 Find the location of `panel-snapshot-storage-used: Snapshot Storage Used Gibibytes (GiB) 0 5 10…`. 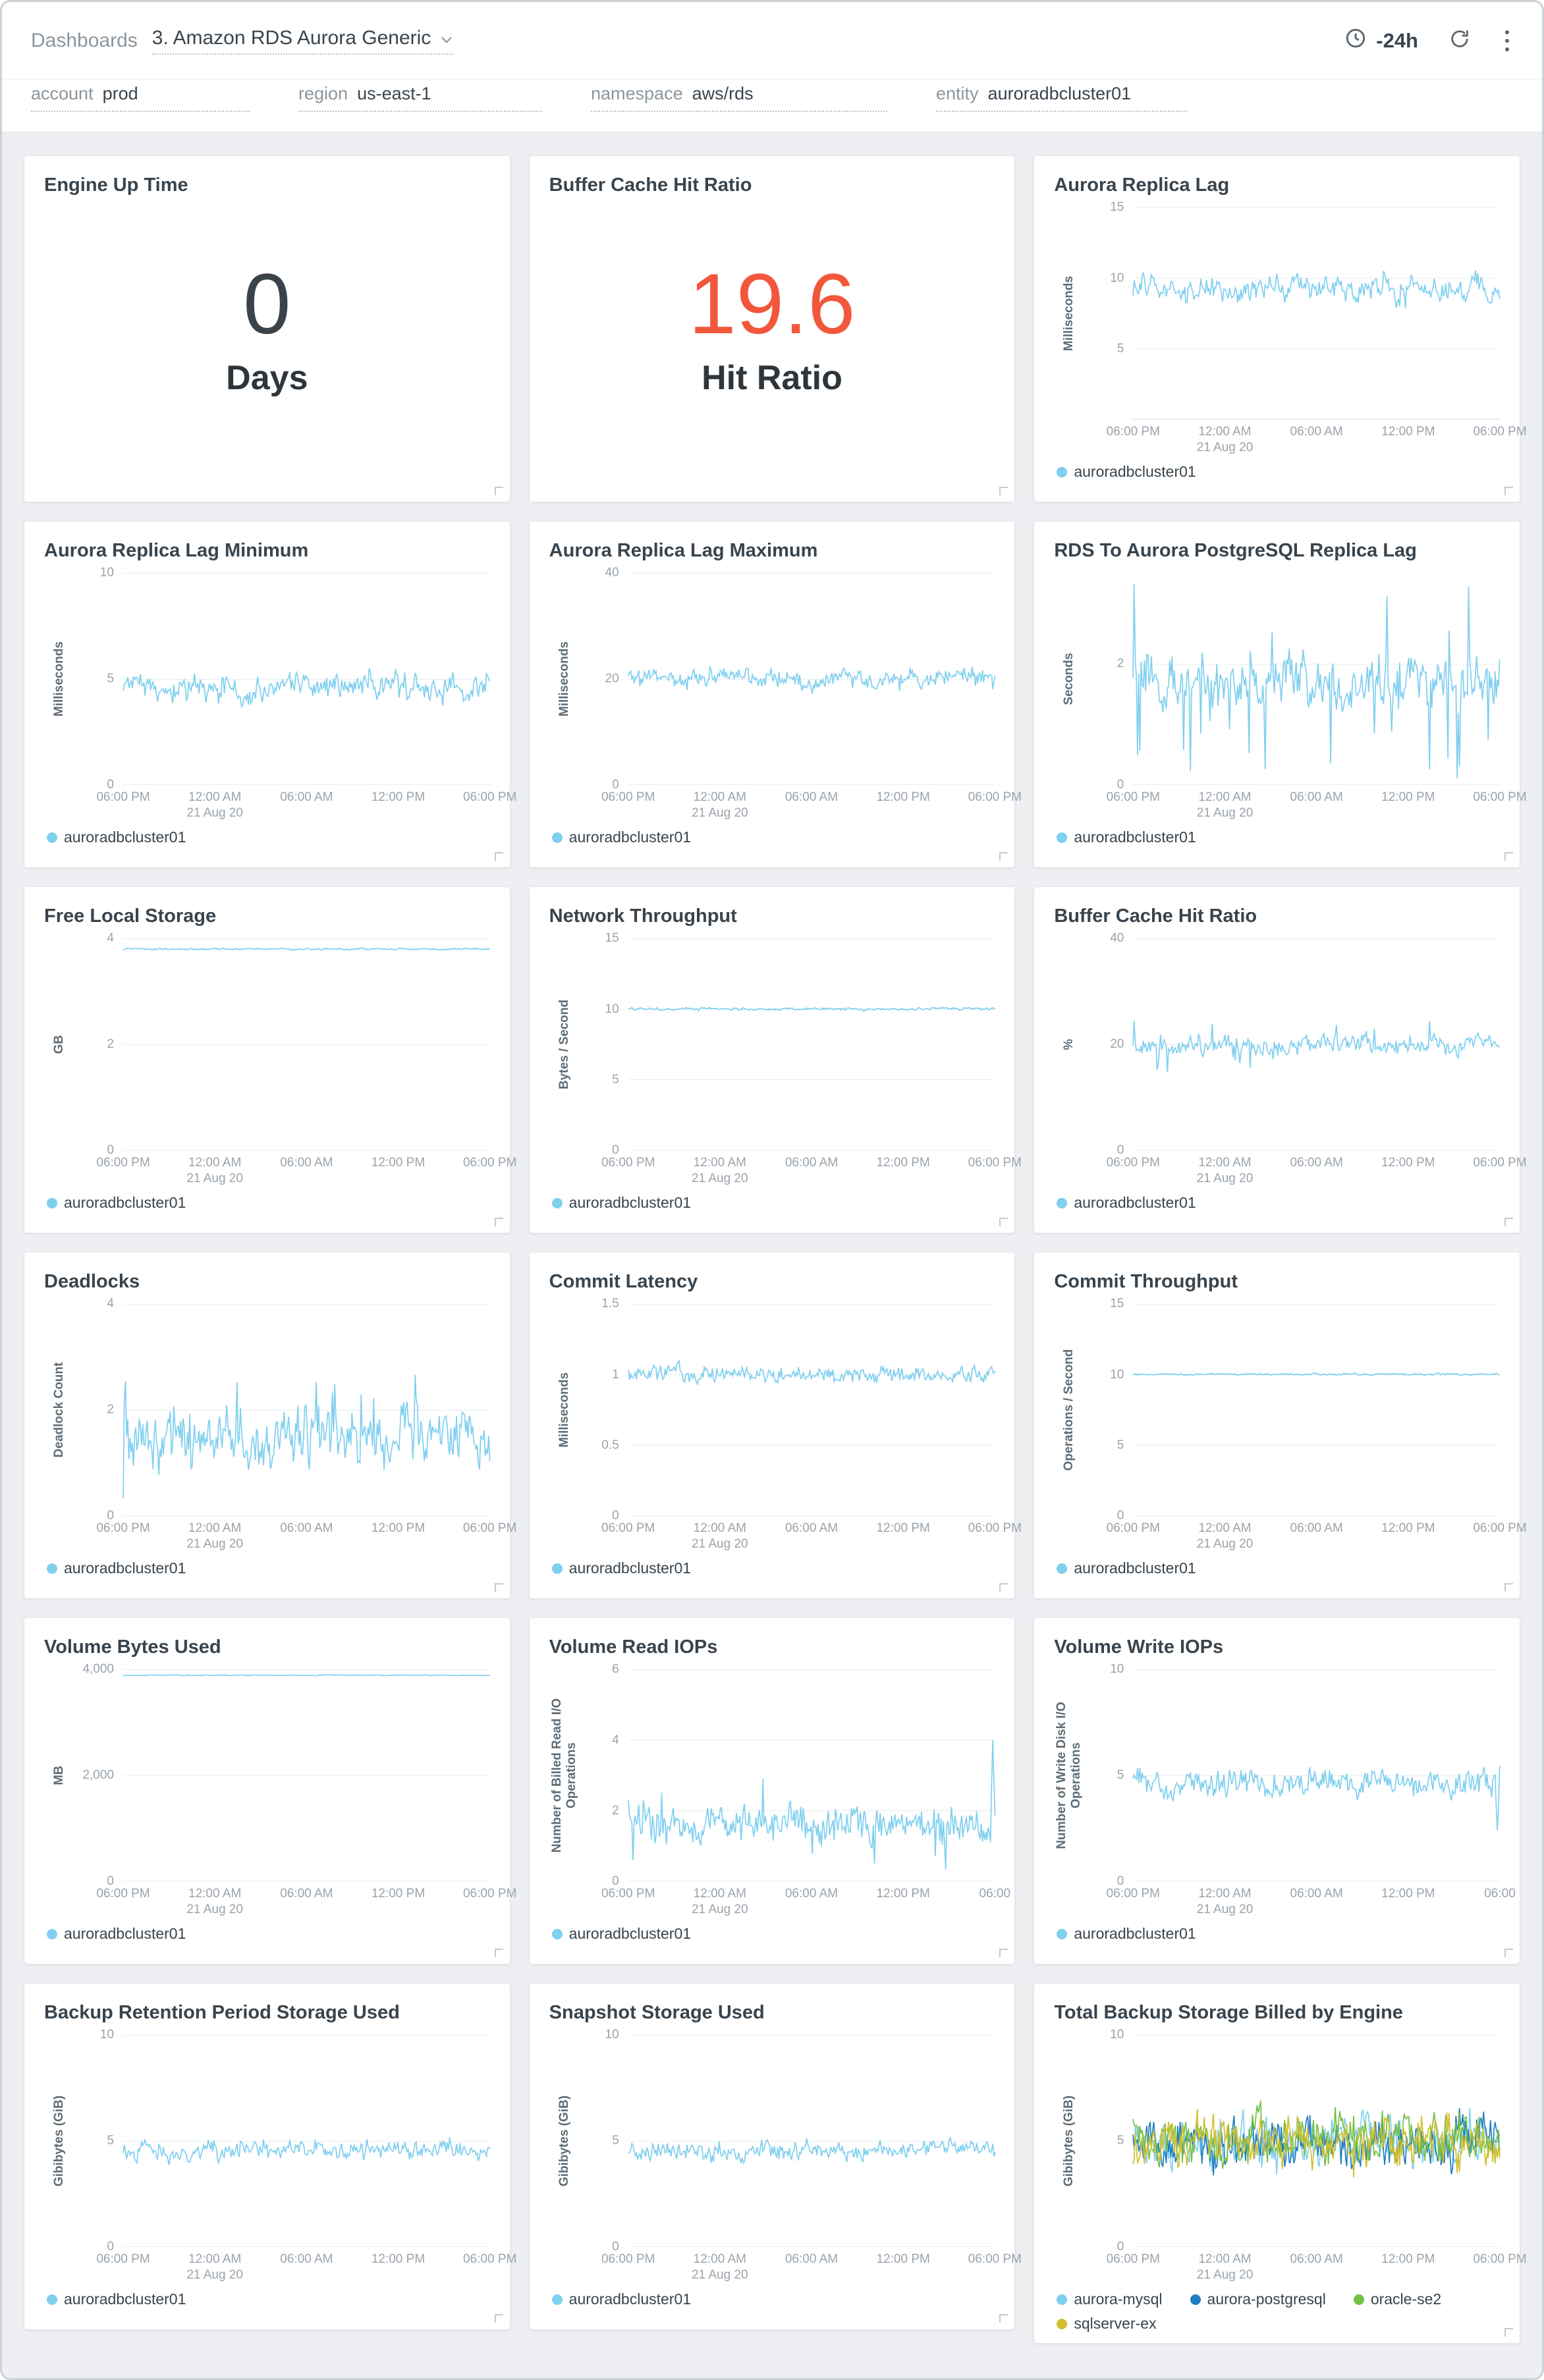

panel-snapshot-storage-used: Snapshot Storage Used Gibibytes (GiB) 0 5 10… is located at coordinates (776, 2156).